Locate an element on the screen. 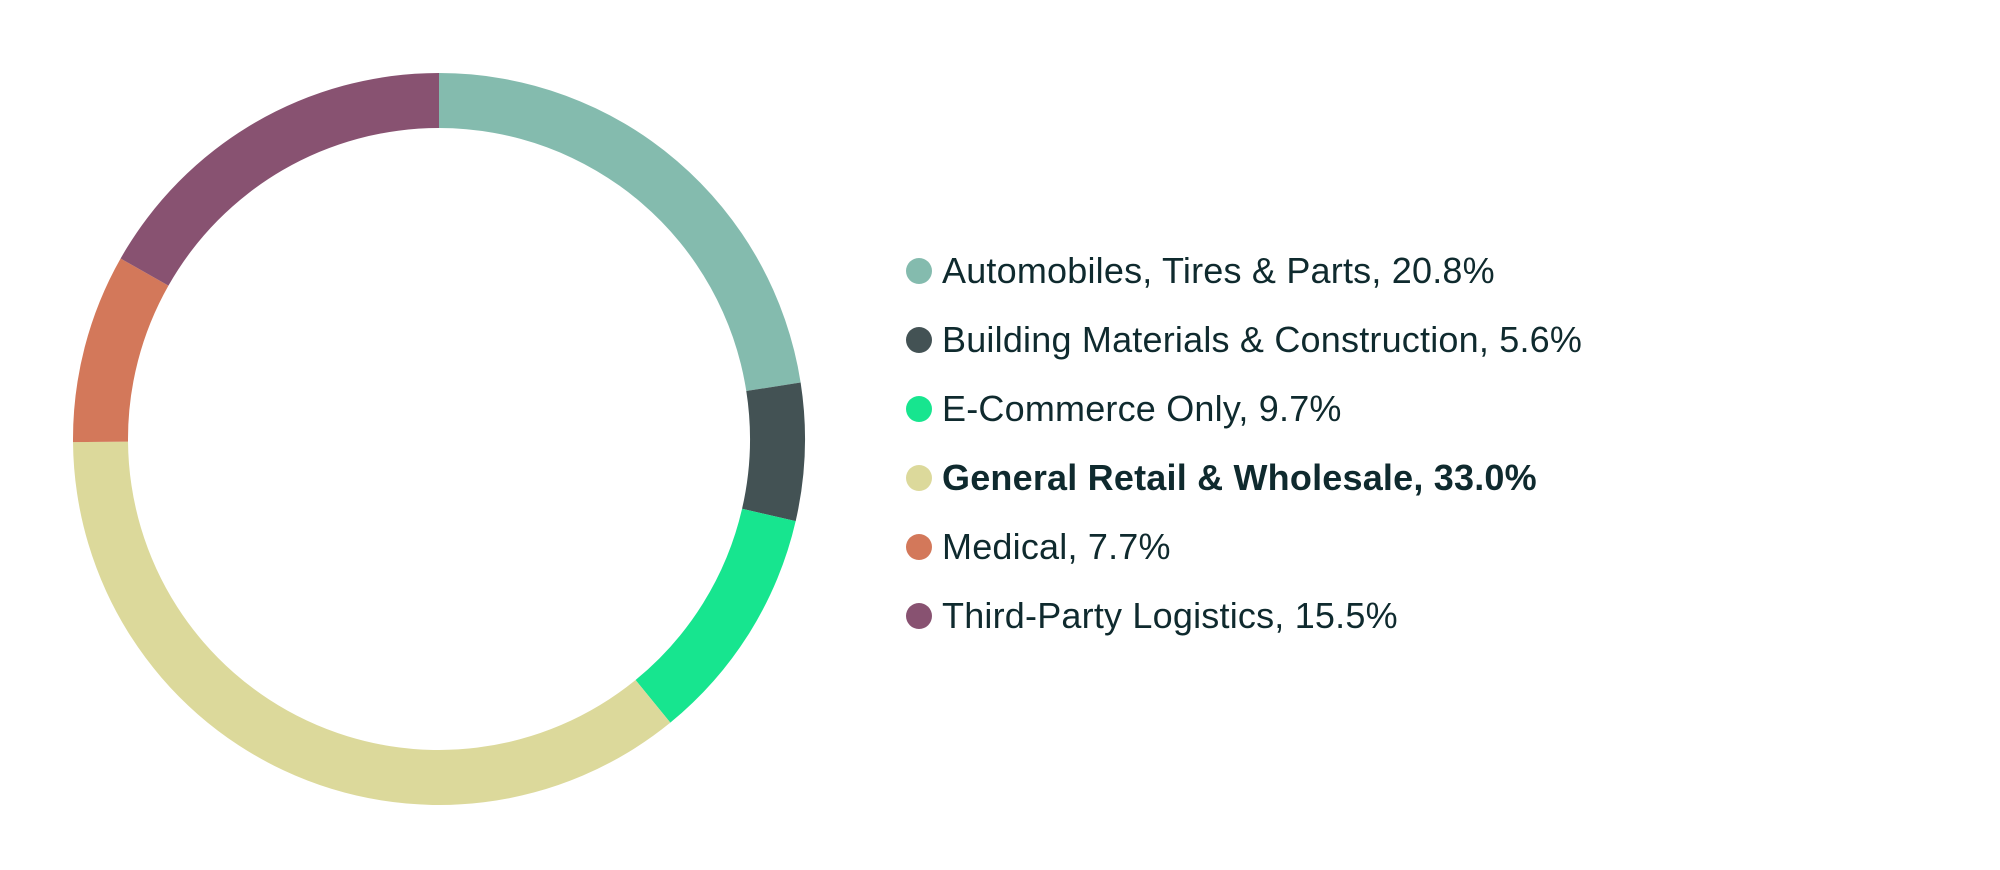  donut-slice-automobiles-tires-and-parts is located at coordinates (620, 232).